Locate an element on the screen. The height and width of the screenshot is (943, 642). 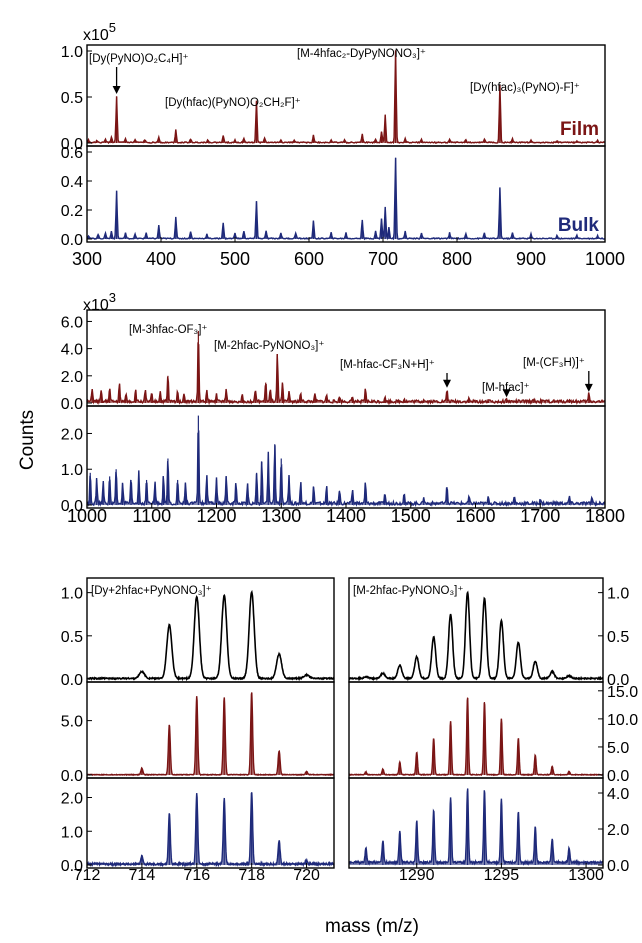
peak-annotation: [Dy+2hfac+PyNONO₃]⁺ is located at coordinates (151, 591).